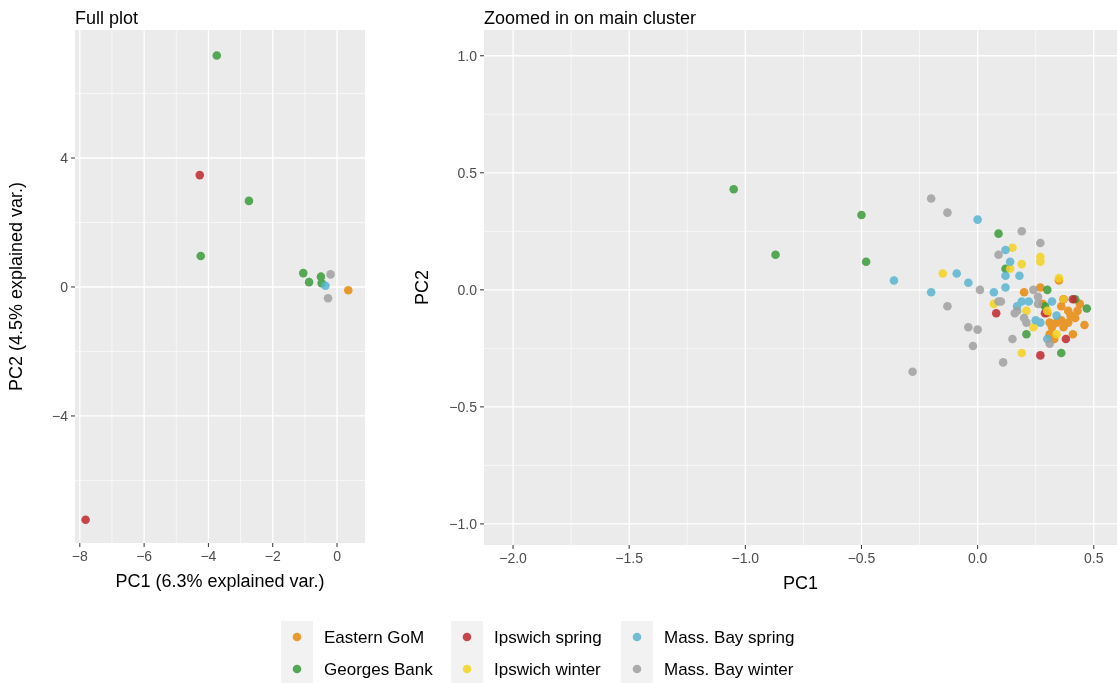 Image resolution: width=1117 pixels, height=683 pixels. What do you see at coordinates (208, 556) in the screenshot?
I see `x-tick-label: −4` at bounding box center [208, 556].